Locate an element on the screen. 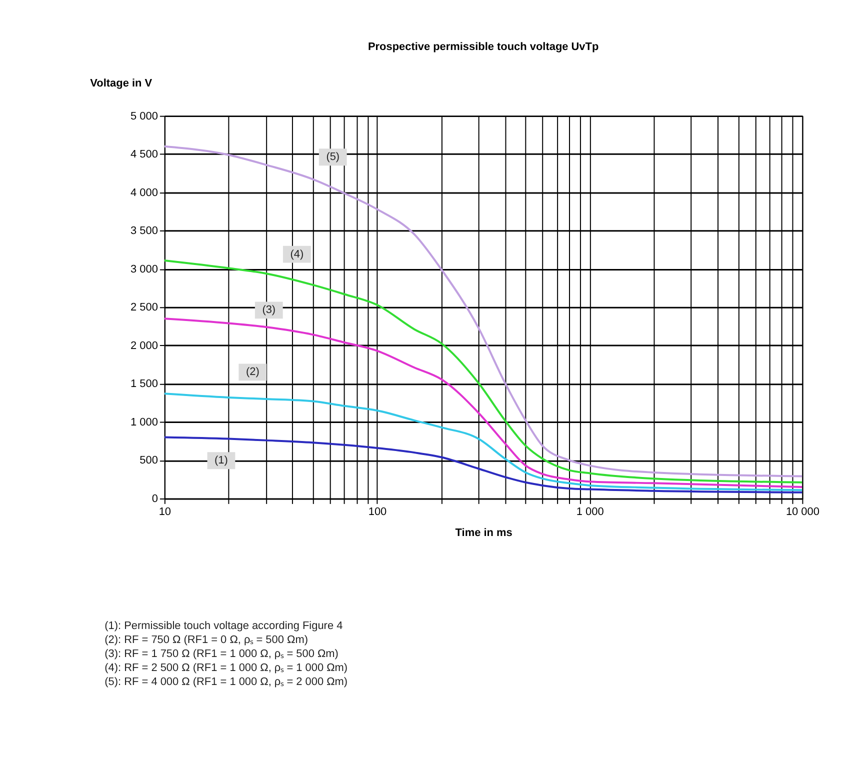 This screenshot has height=761, width=859. x-tick-label: 10 is located at coordinates (165, 512).